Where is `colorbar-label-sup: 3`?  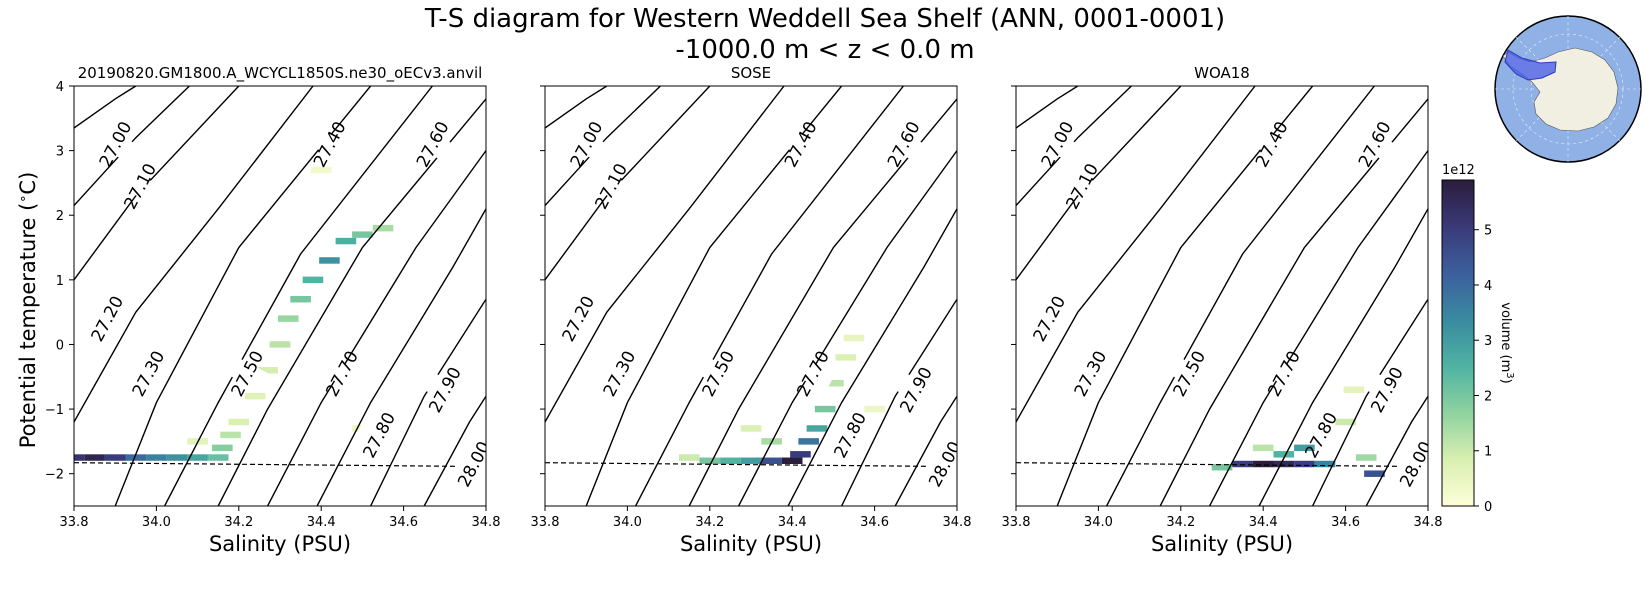 colorbar-label-sup: 3 is located at coordinates (1509, 375).